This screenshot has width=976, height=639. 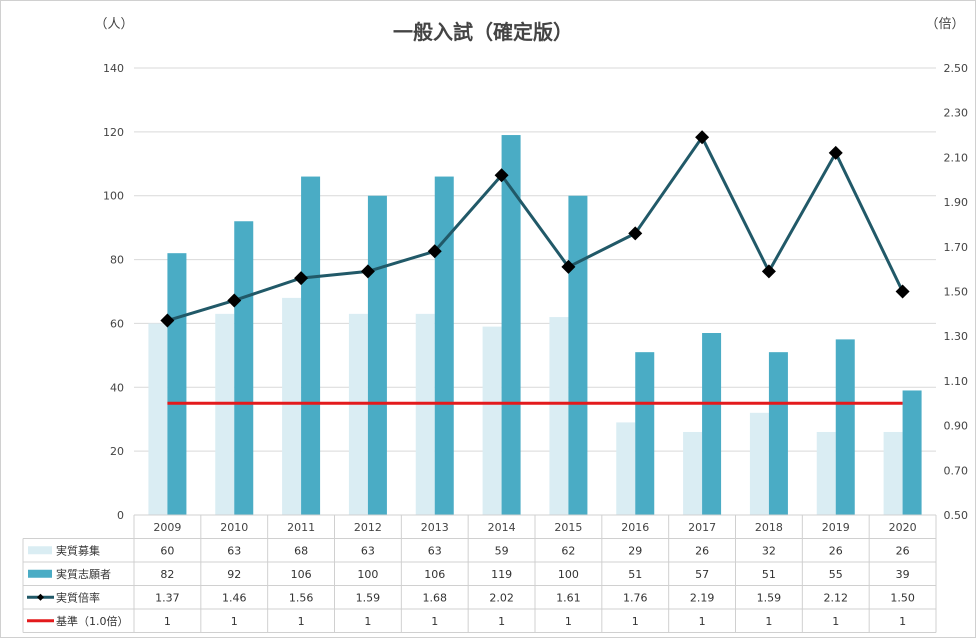 I want to click on data-label: 1.37, so click(x=167, y=597).